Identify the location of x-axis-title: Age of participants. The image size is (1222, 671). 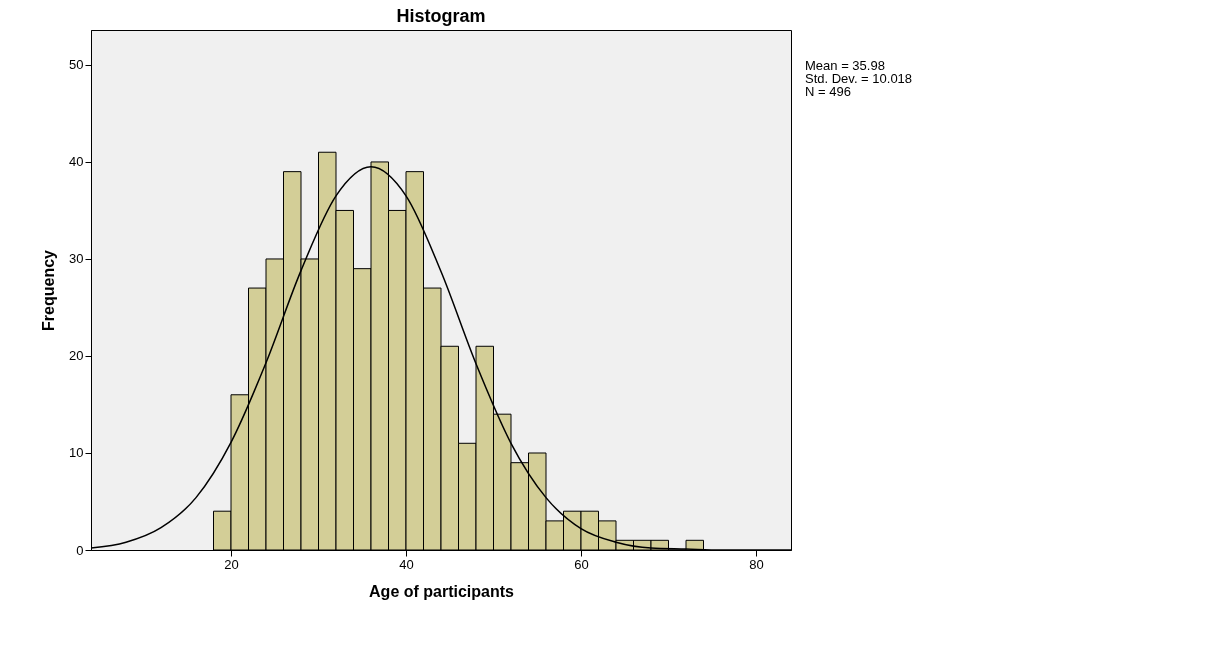
(442, 591).